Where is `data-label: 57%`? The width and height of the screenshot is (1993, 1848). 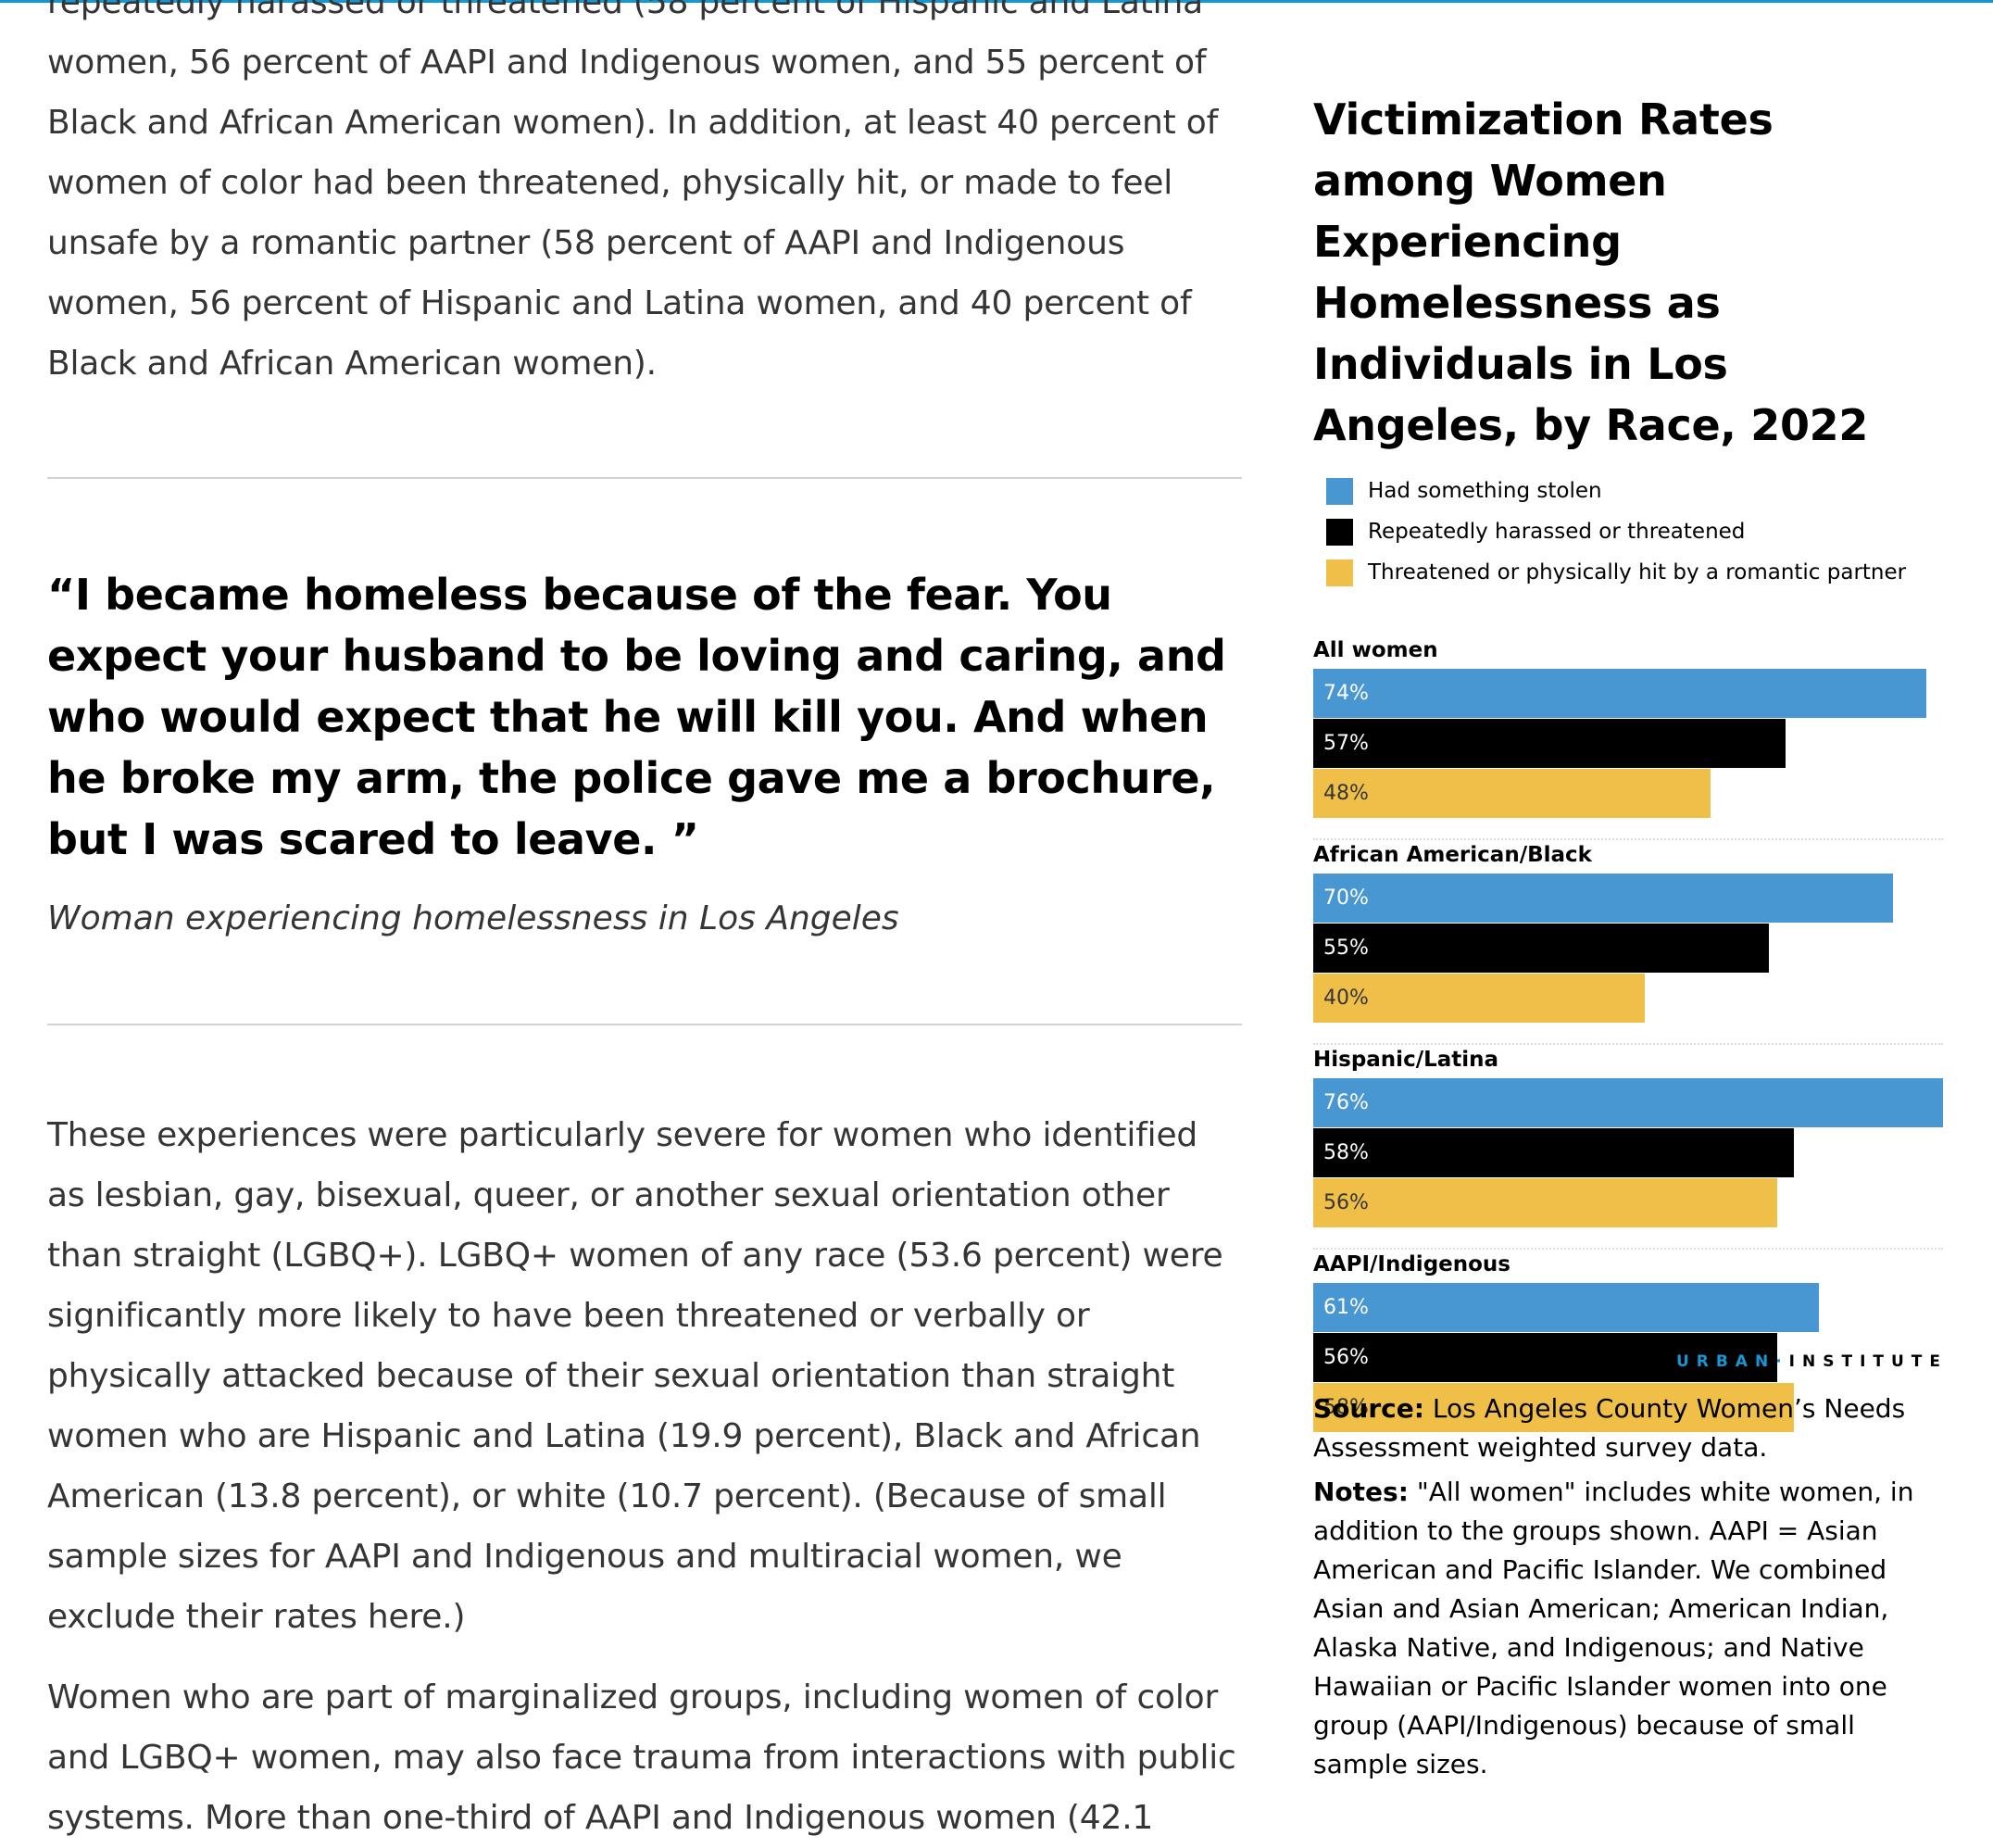 data-label: 57% is located at coordinates (1346, 743).